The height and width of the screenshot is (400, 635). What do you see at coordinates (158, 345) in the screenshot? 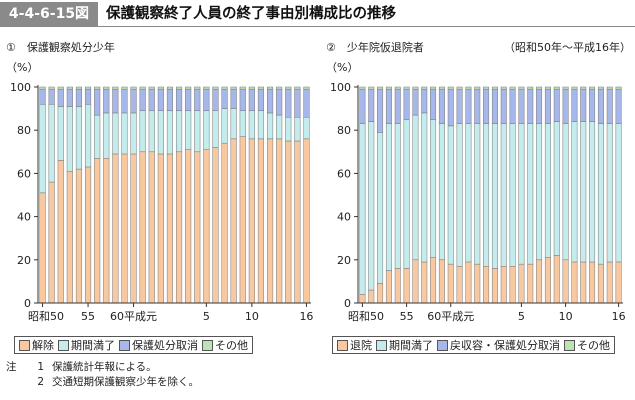
I see `legend-item-revocation: 保護処分取消` at bounding box center [158, 345].